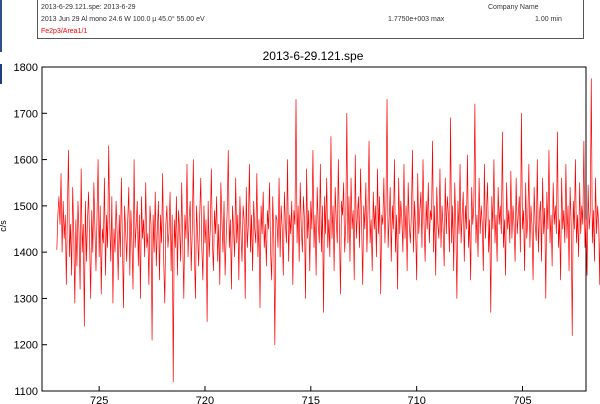 This screenshot has width=600, height=404. Describe the element at coordinates (1, 26) in the screenshot. I see `window-edge-bar` at that location.